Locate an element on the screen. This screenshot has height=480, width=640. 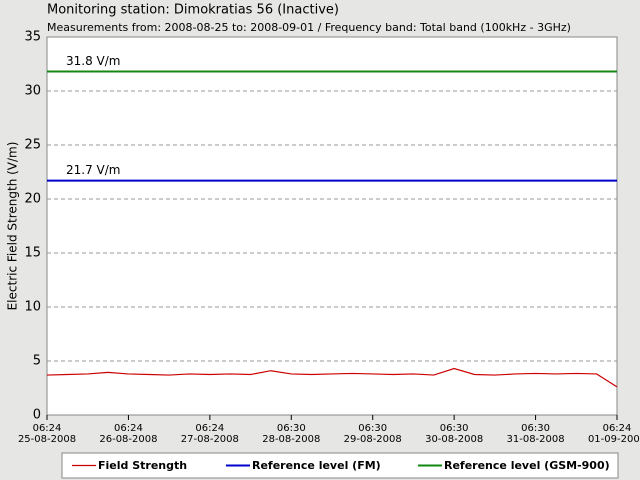
y-axis-label: Electric Field Strength (V/m) is located at coordinates (13, 226).